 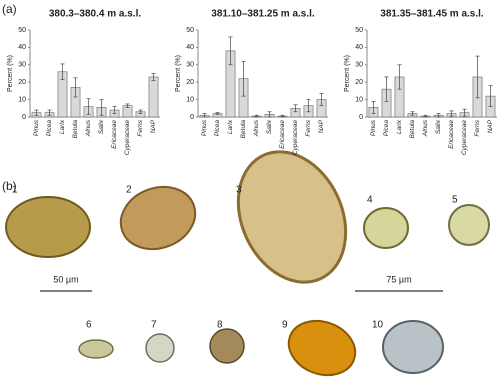 What do you see at coordinates (154, 325) in the screenshot?
I see `micrograph-number: 7` at bounding box center [154, 325].